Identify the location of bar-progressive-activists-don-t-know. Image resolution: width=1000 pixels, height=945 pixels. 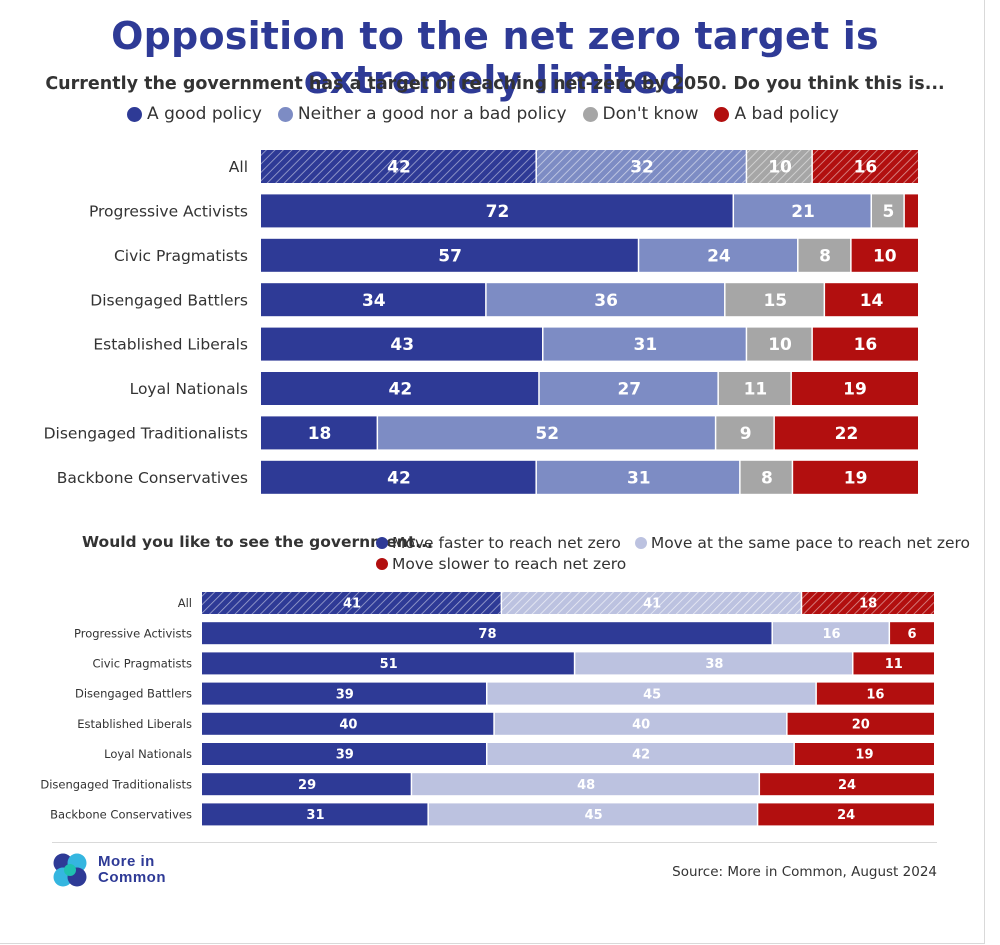
(888, 211).